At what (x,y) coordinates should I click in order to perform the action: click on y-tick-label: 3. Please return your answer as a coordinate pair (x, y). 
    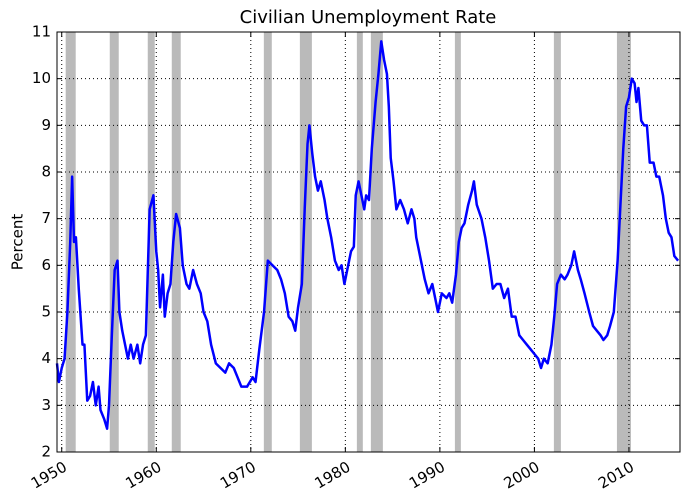
    Looking at the image, I should click on (46, 405).